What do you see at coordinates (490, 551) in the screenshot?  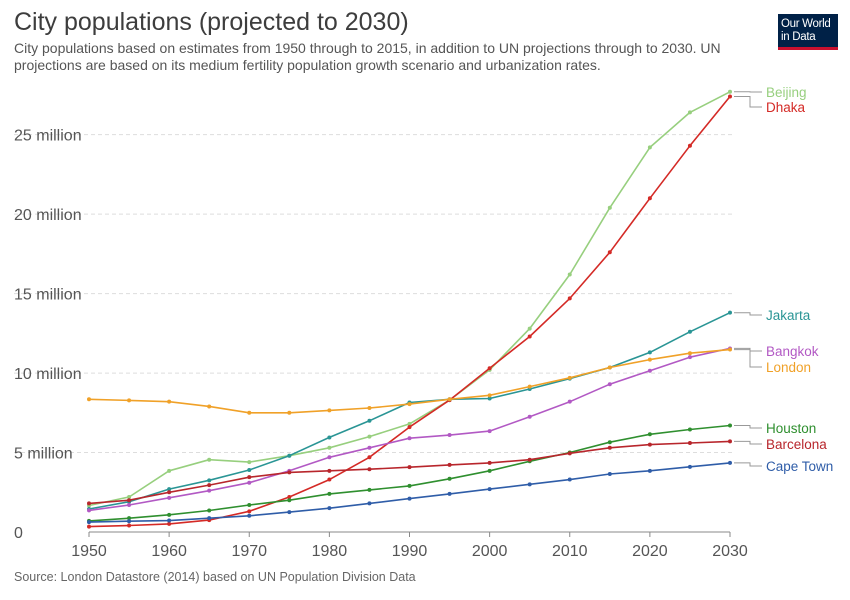 I see `x-tick-label: 2000` at bounding box center [490, 551].